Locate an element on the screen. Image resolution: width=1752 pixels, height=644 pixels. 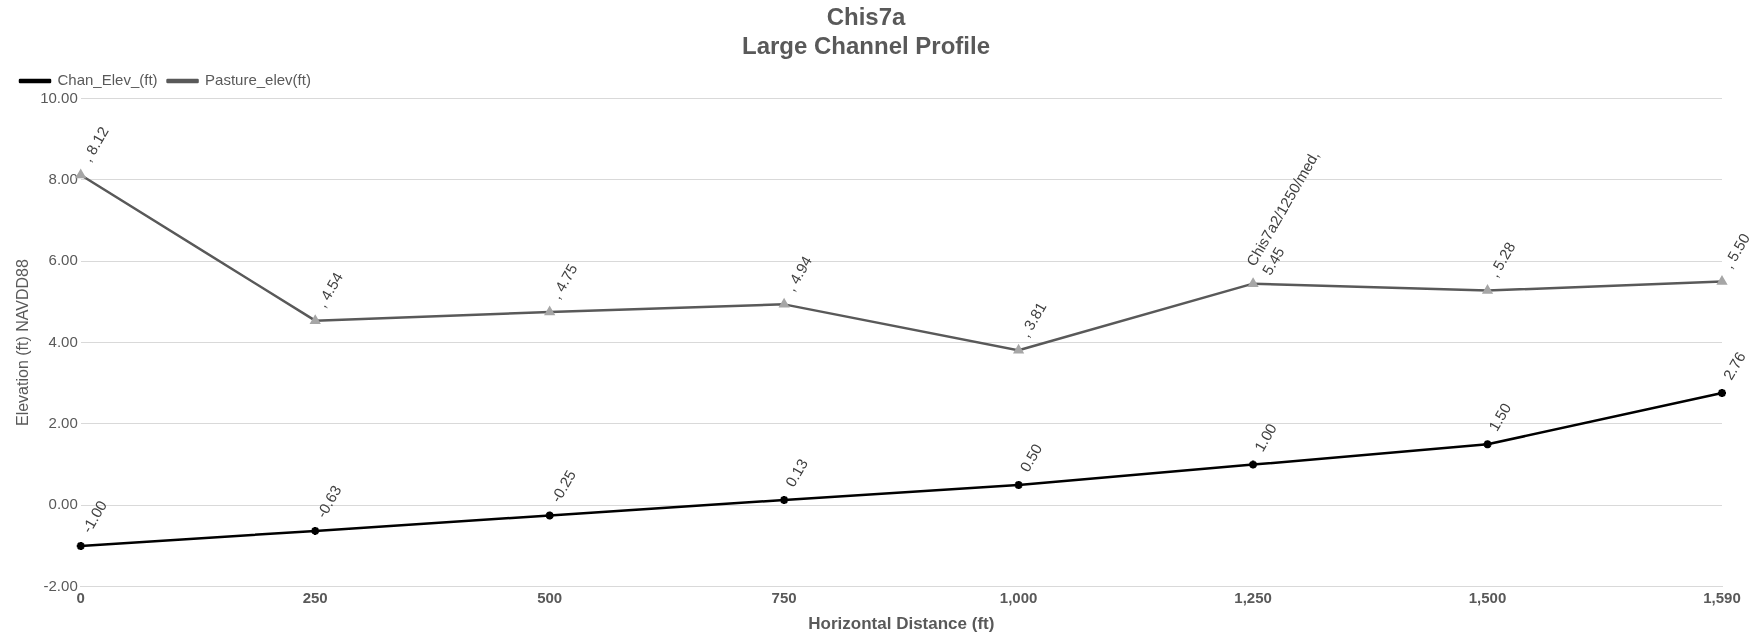
x-tick-label: 1,000 is located at coordinates (1018, 597).